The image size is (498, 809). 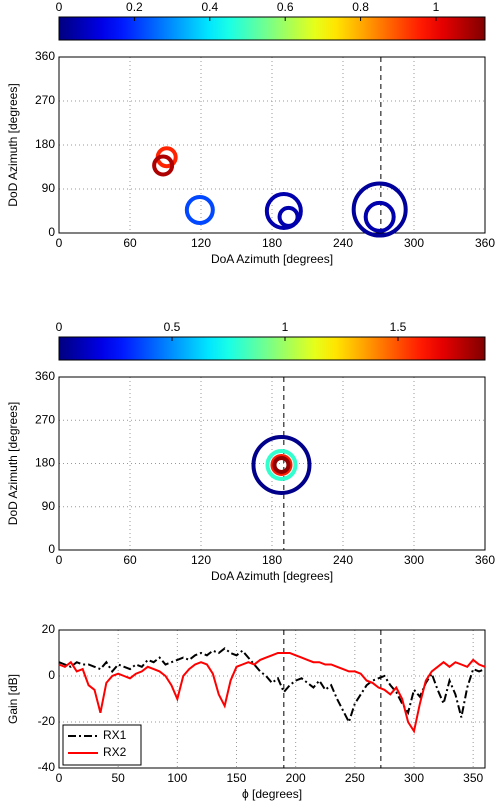 What do you see at coordinates (102, 745) in the screenshot?
I see `legend-box` at bounding box center [102, 745].